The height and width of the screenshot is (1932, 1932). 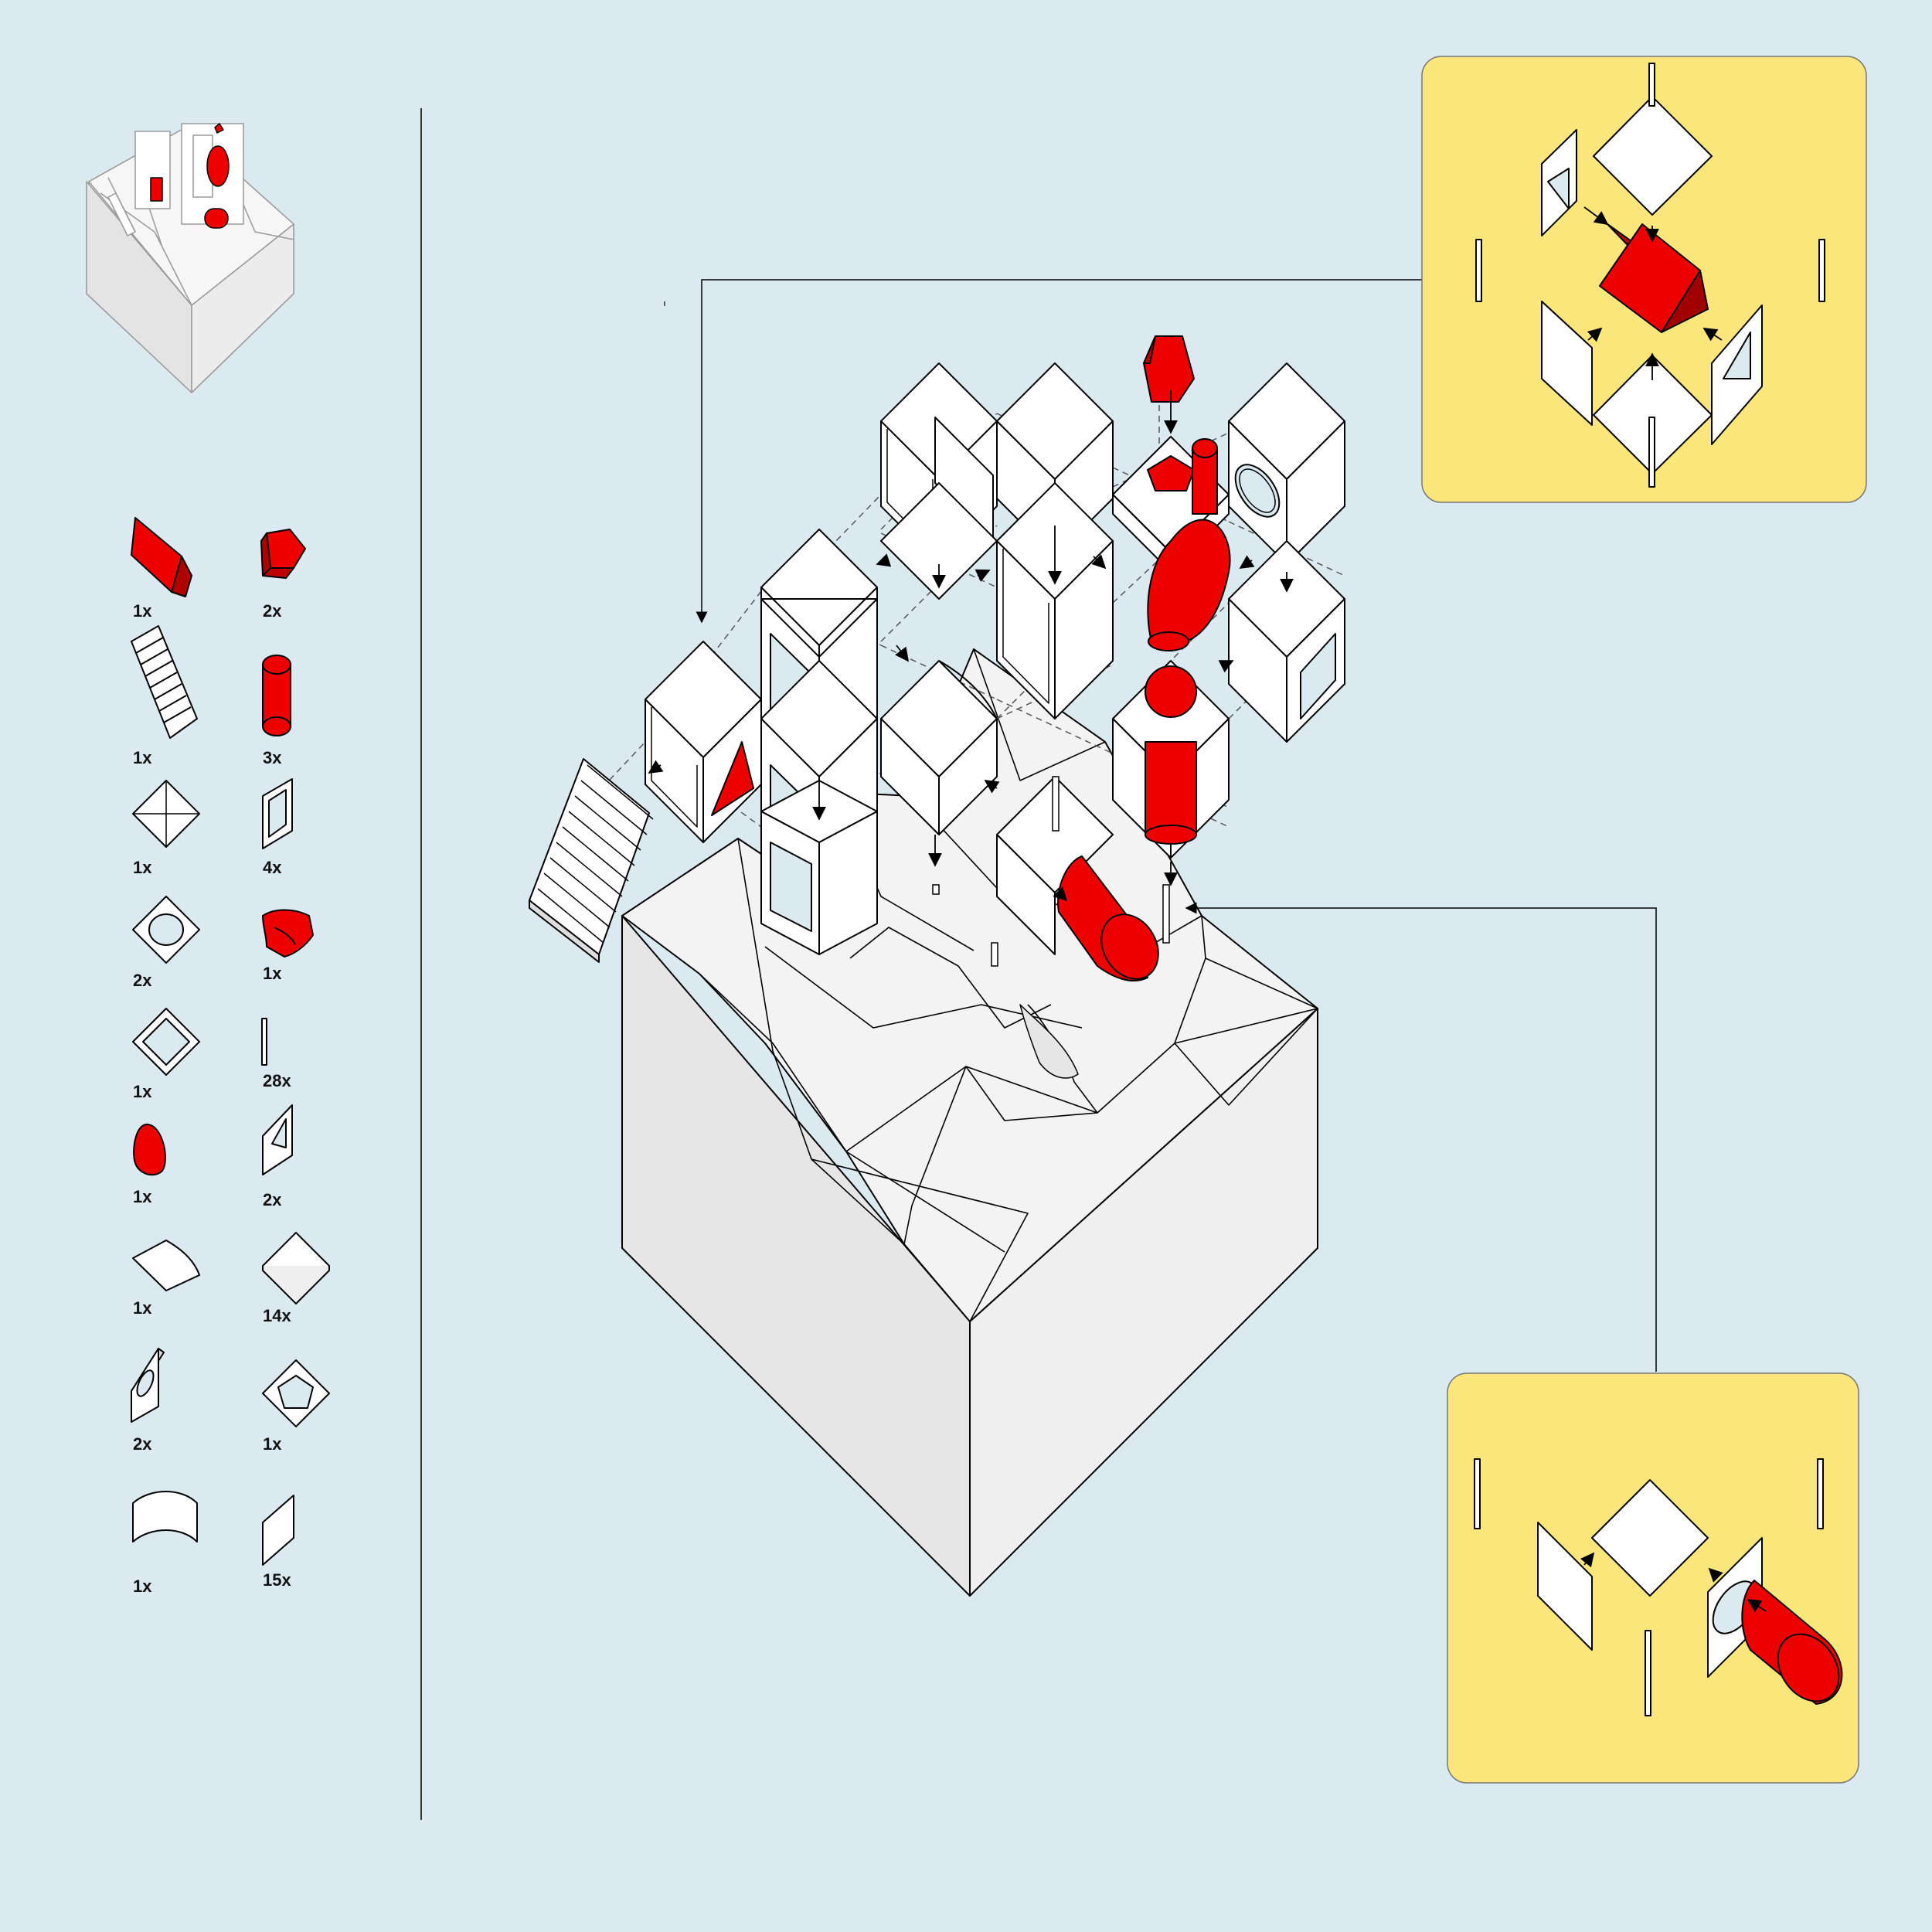 What do you see at coordinates (165, 682) in the screenshot?
I see `staircase-icon` at bounding box center [165, 682].